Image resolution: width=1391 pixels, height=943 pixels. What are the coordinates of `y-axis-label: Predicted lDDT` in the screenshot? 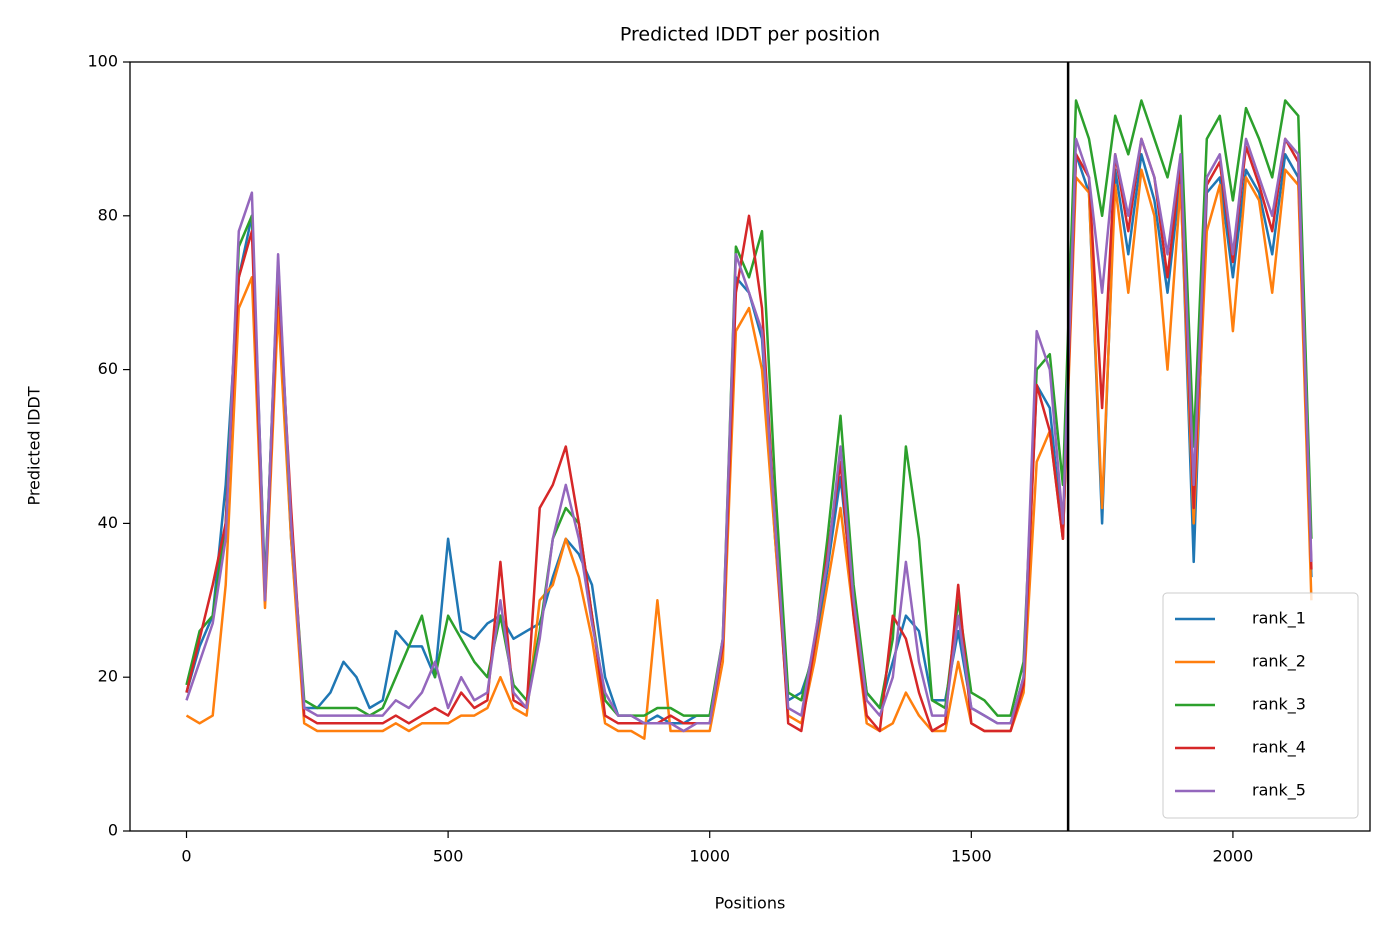 It's located at (34, 445).